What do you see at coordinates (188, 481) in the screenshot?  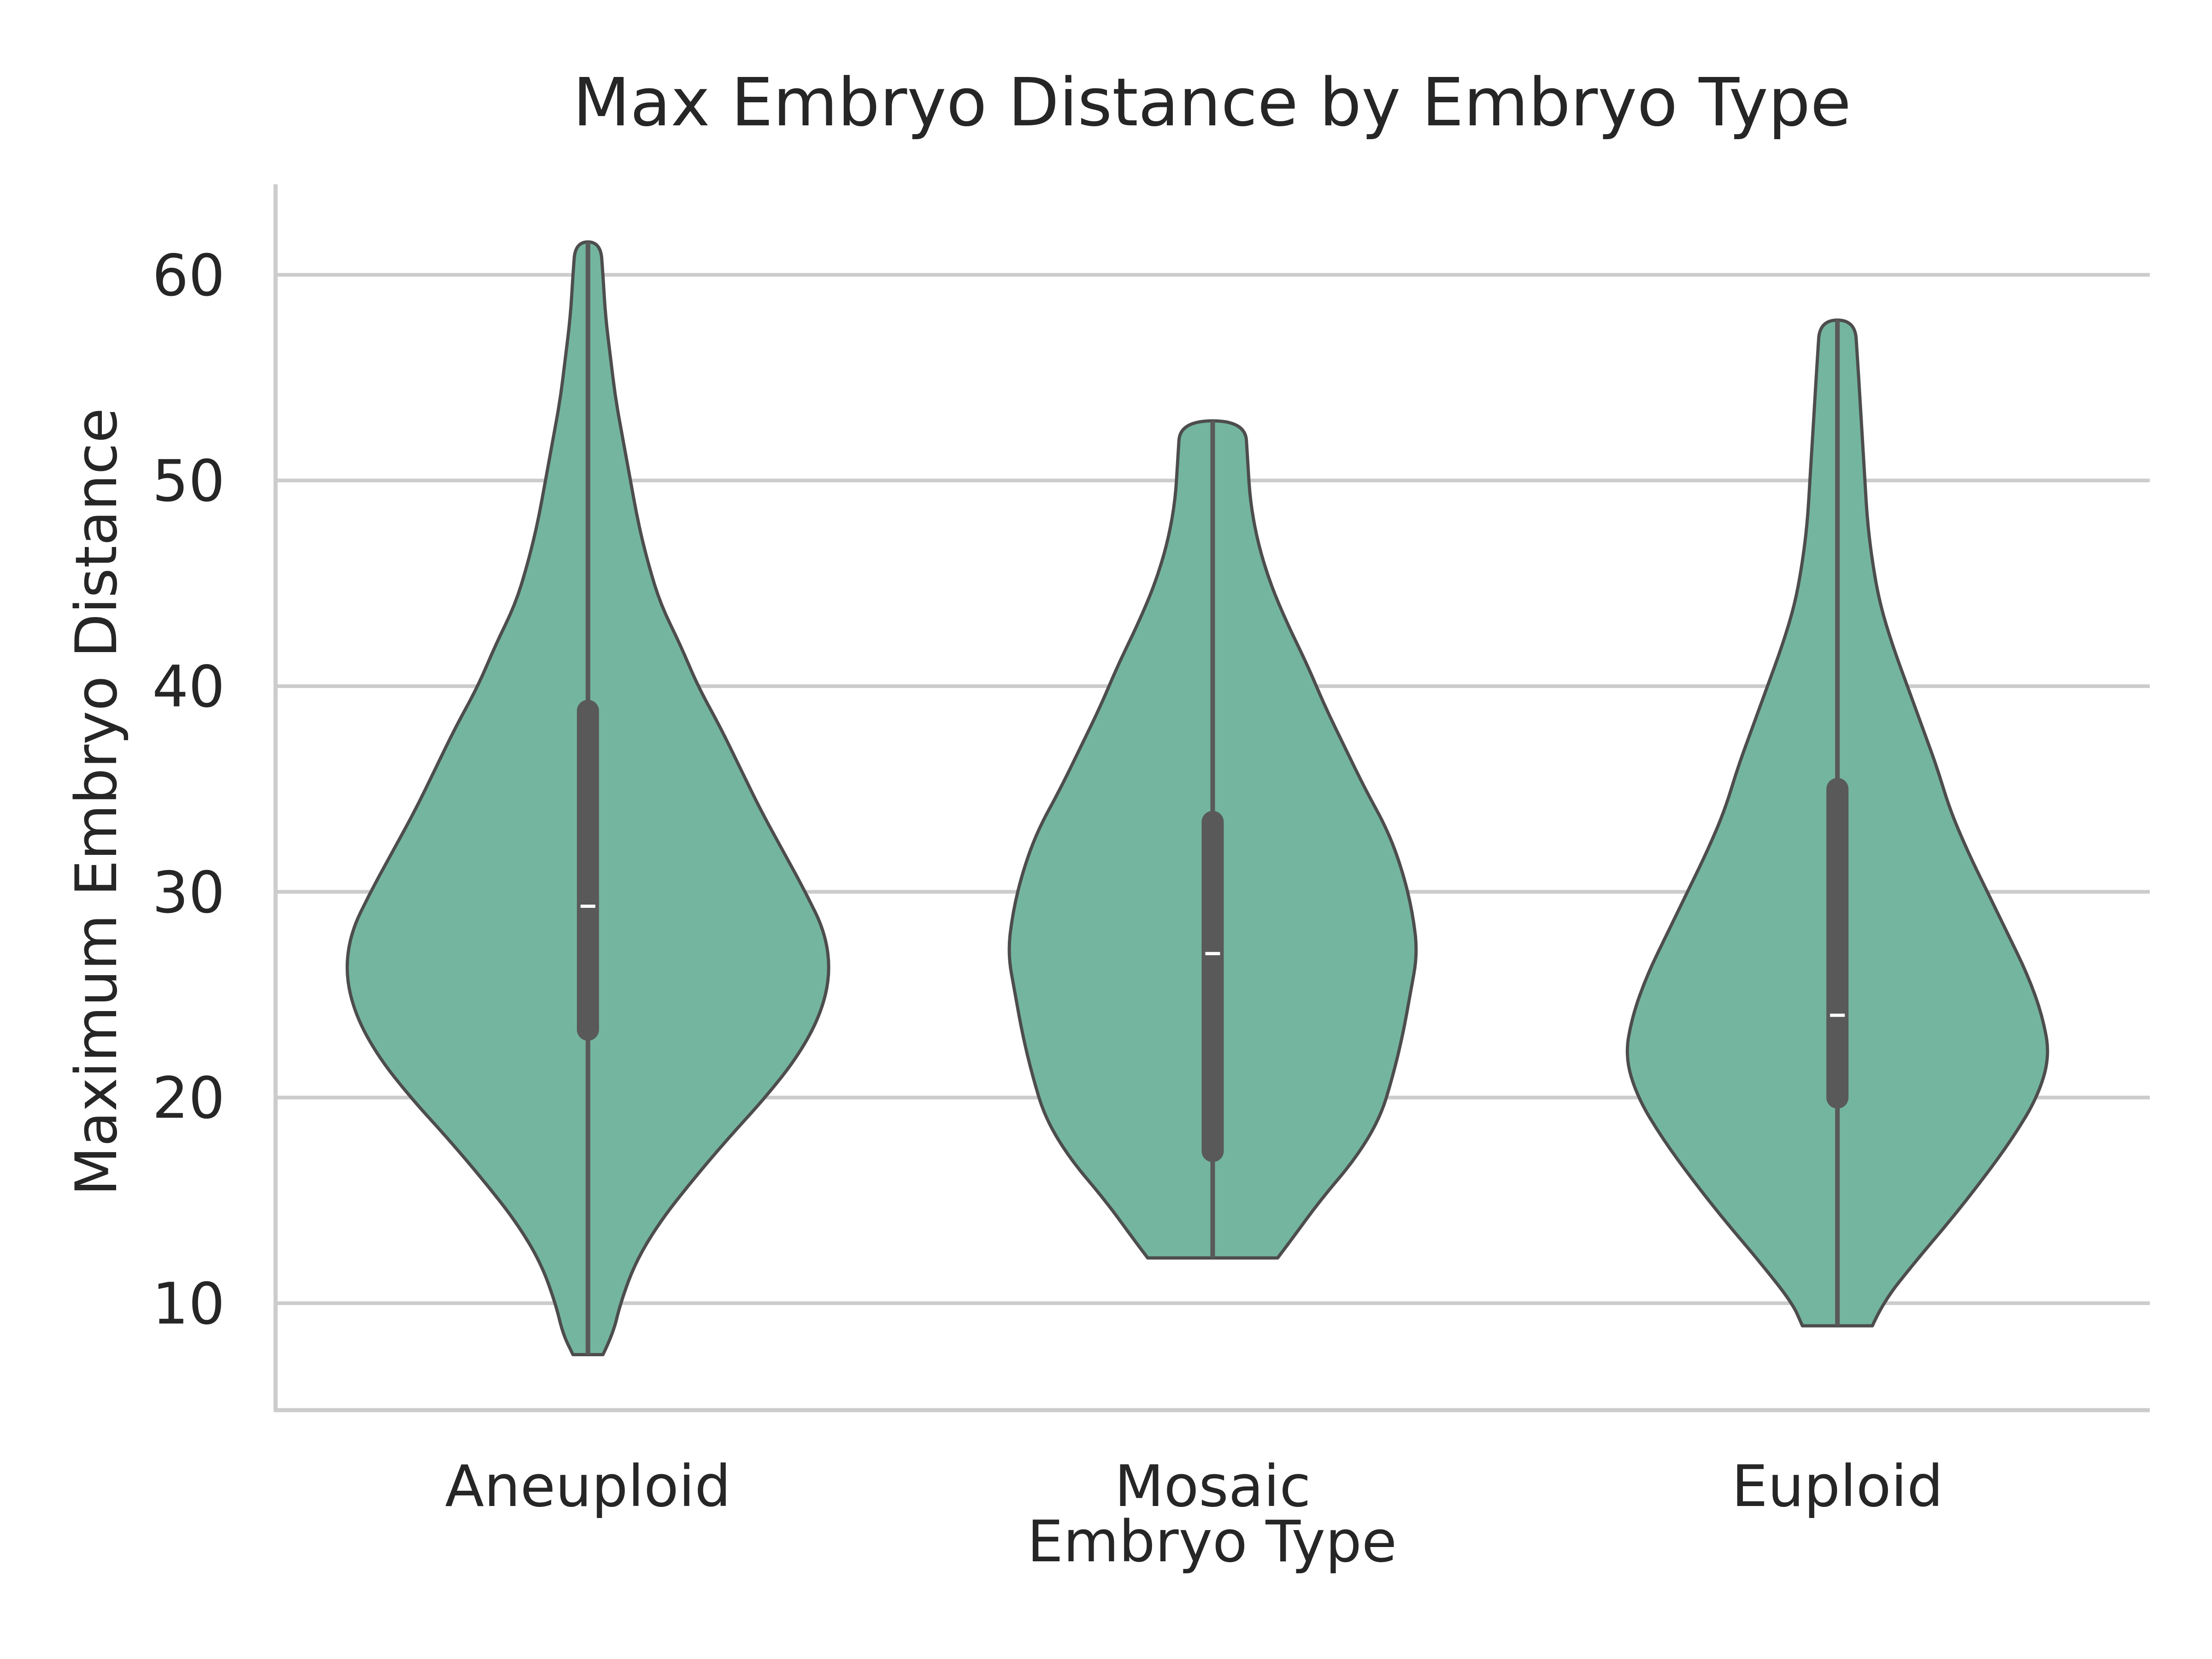 I see `y-tick-label-50: 50` at bounding box center [188, 481].